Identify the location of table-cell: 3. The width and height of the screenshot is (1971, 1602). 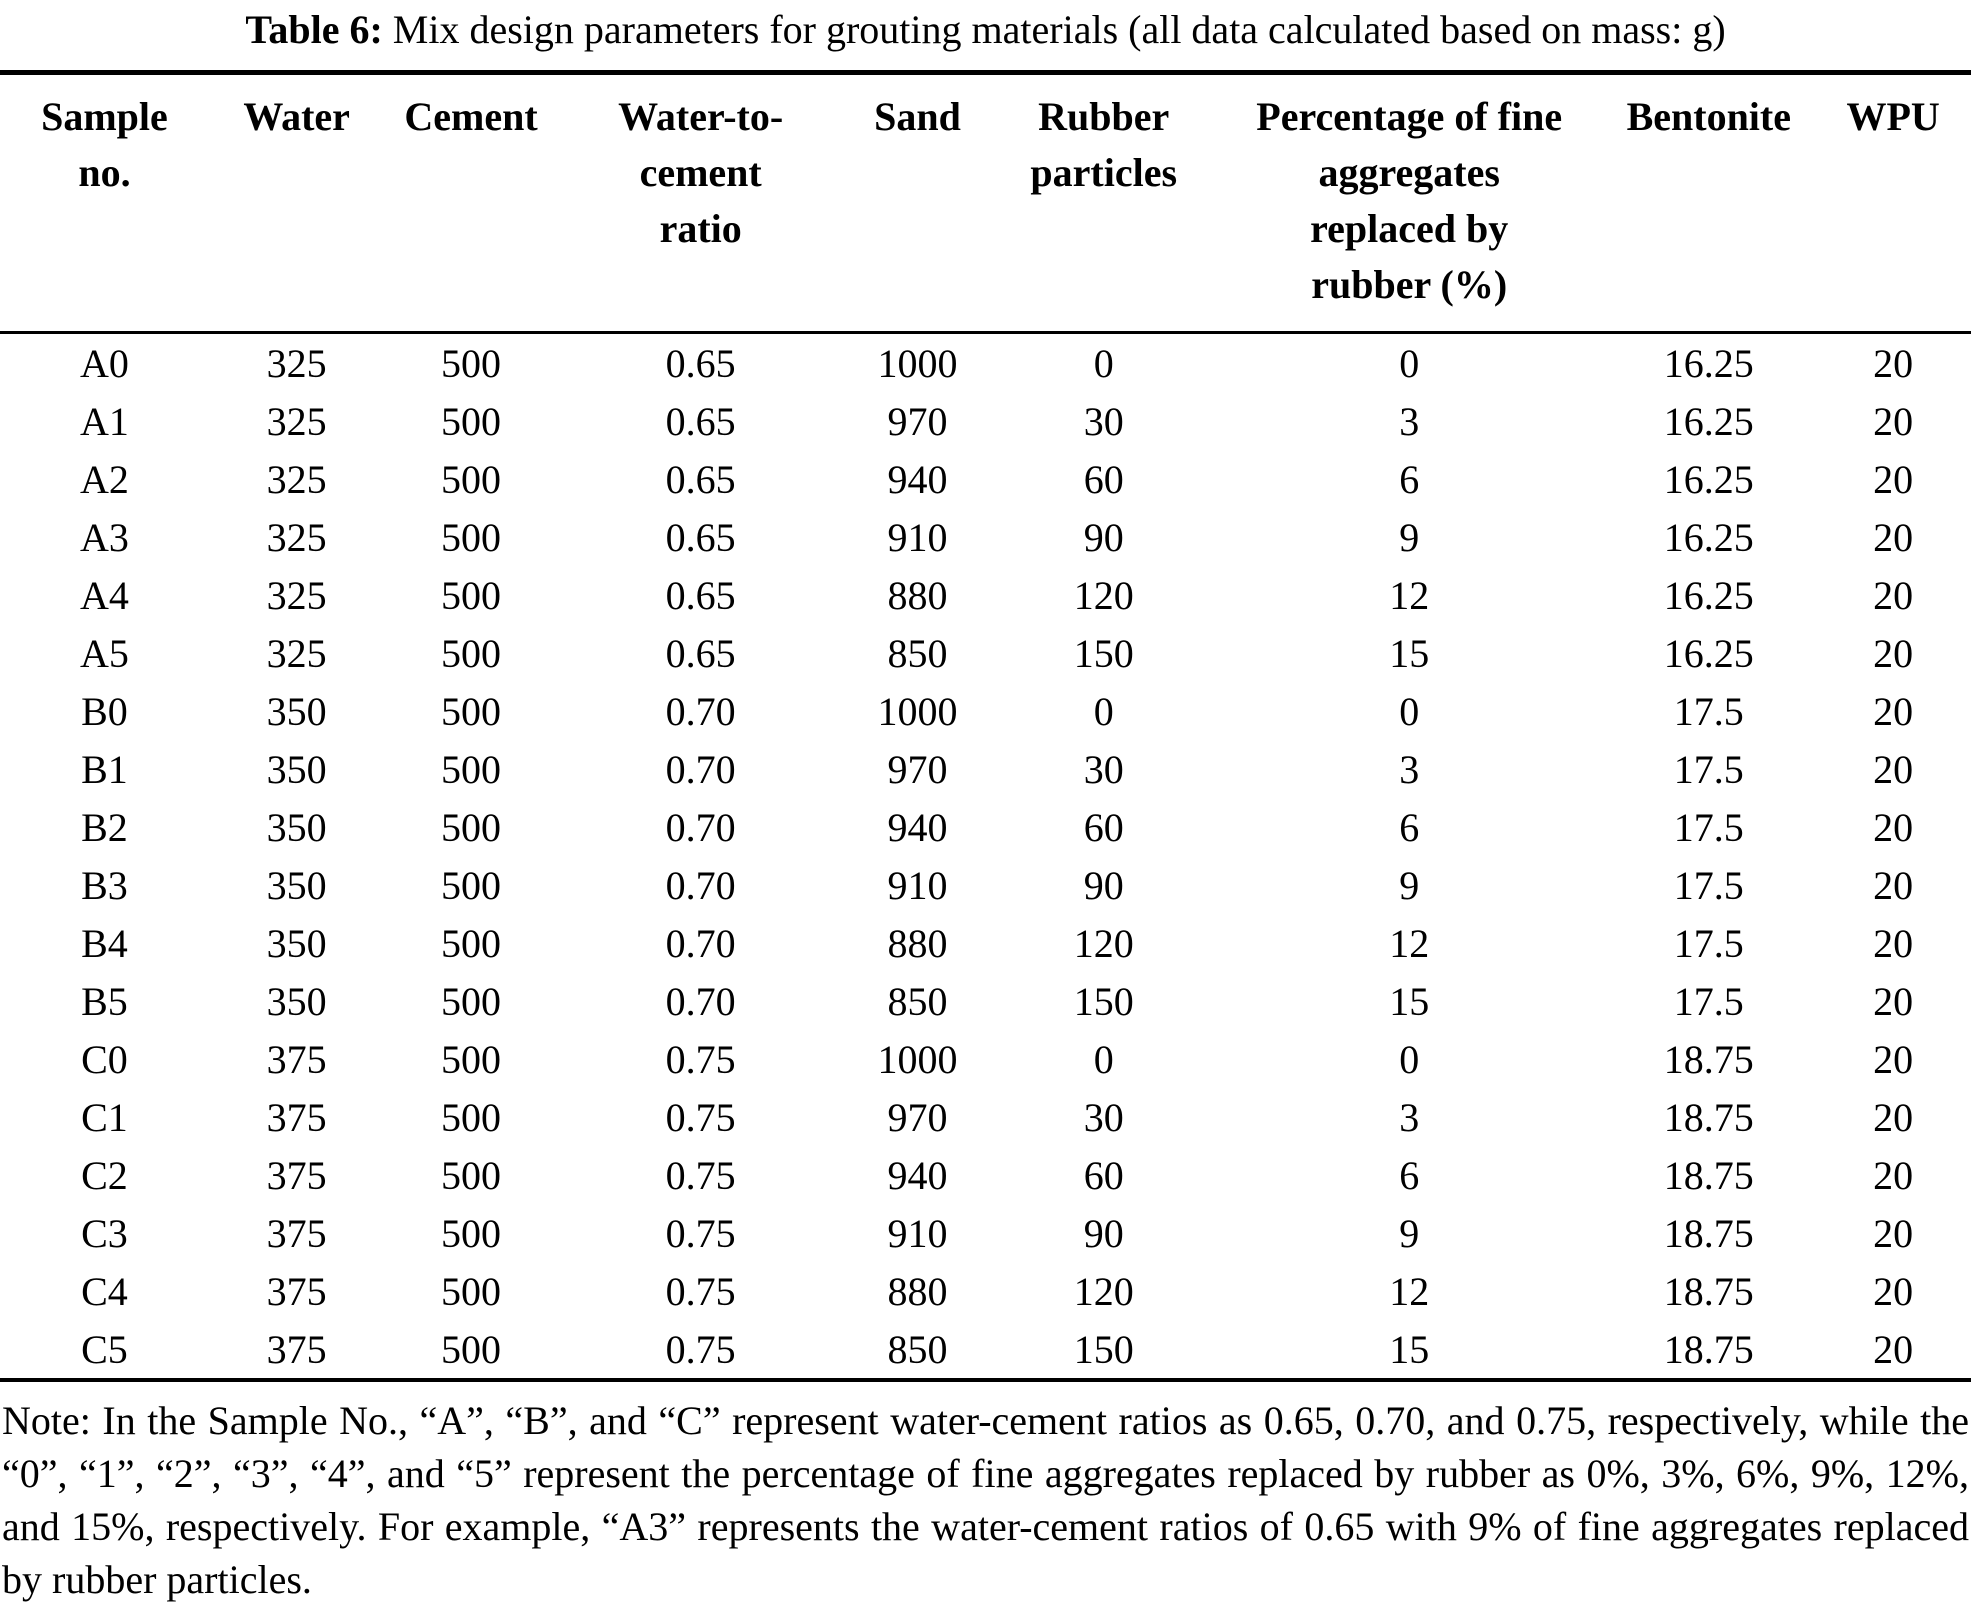
(1409, 421).